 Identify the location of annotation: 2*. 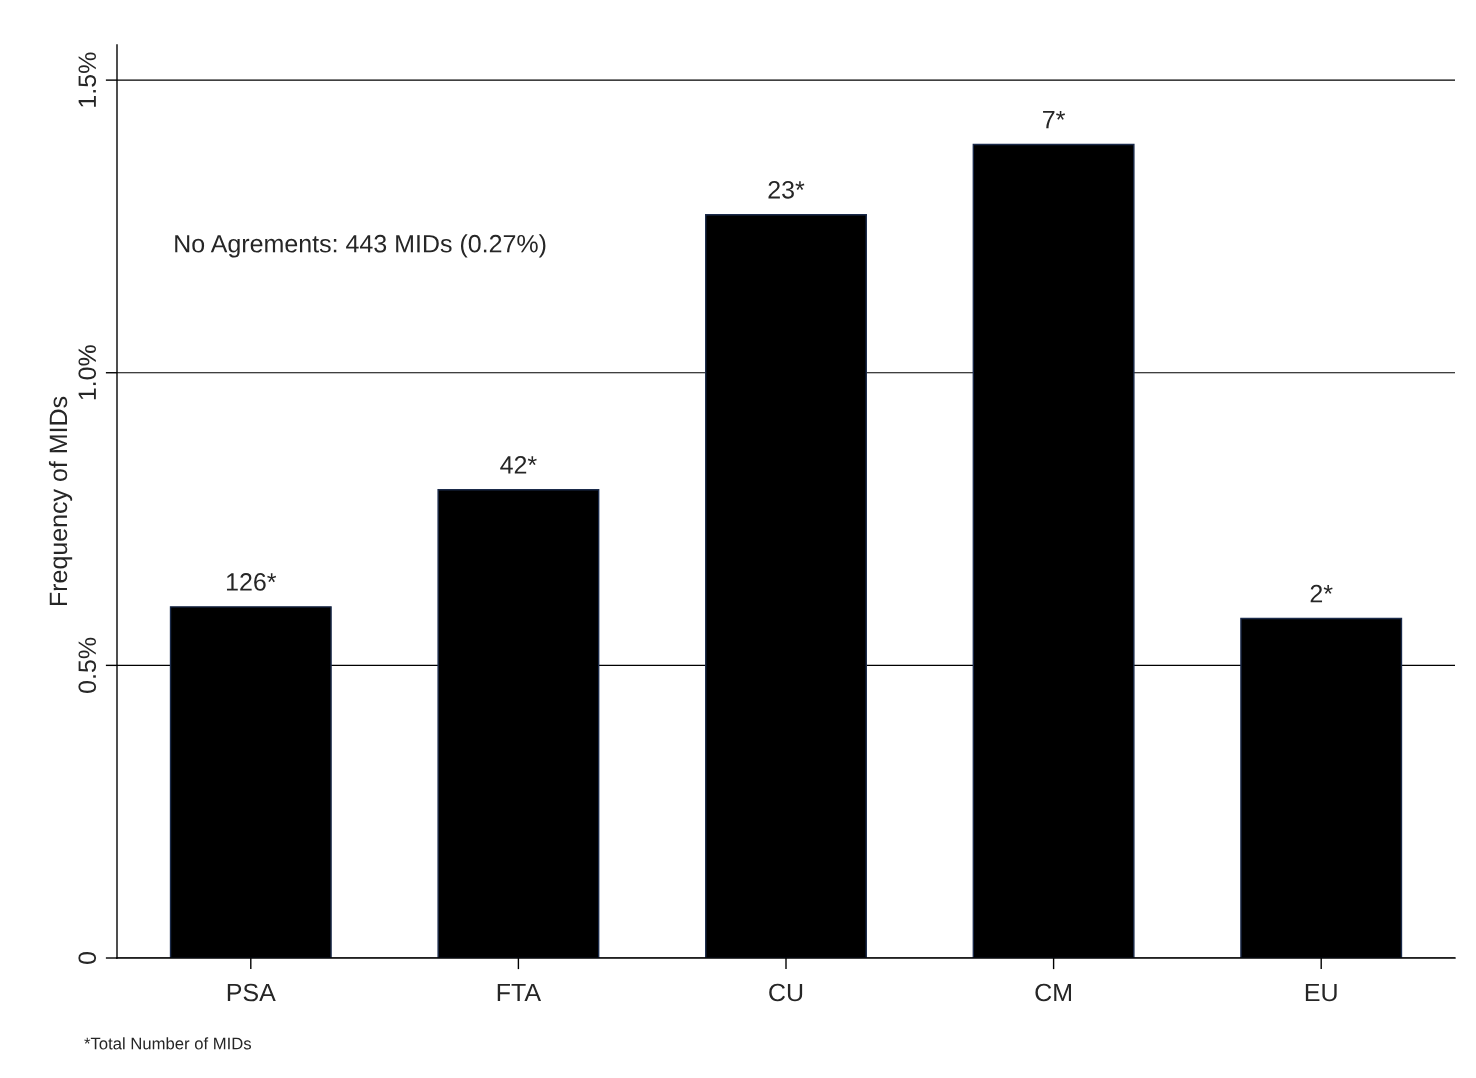
(1321, 593).